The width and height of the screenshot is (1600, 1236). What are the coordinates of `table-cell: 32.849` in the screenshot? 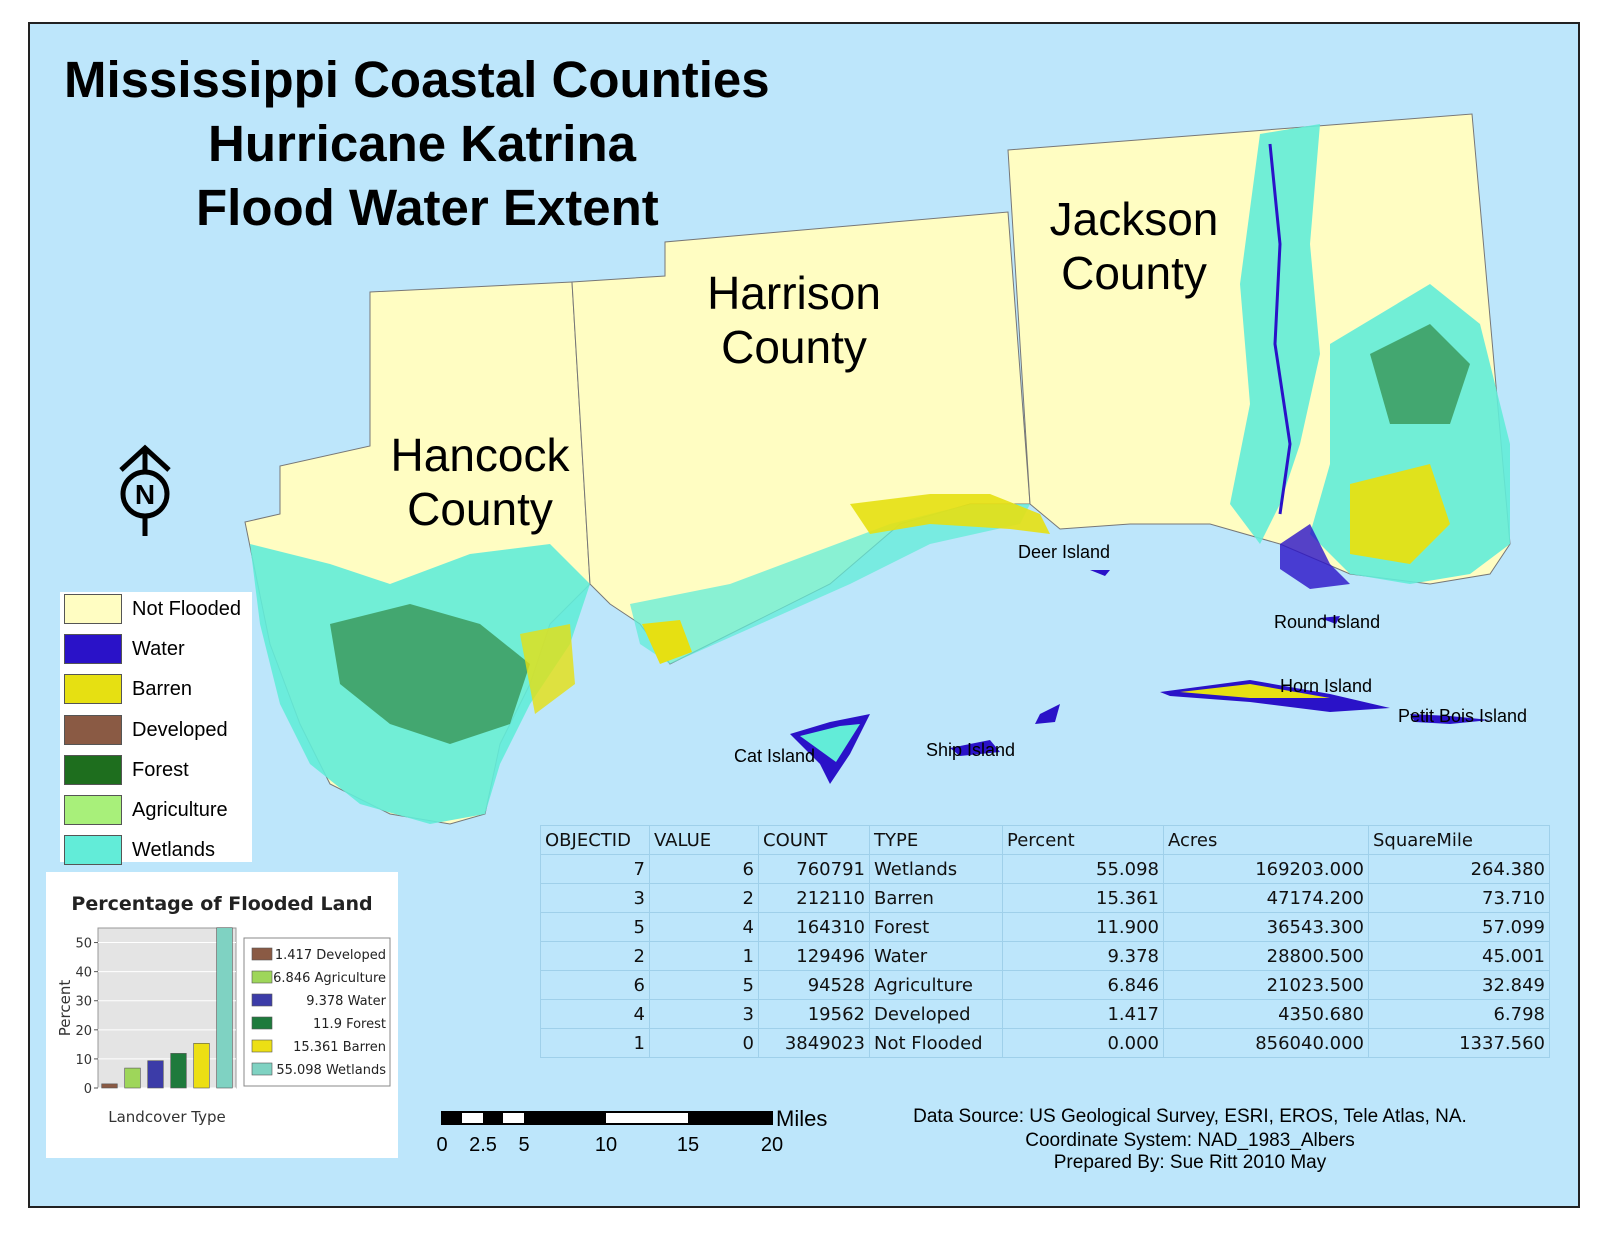 It's located at (1459, 985).